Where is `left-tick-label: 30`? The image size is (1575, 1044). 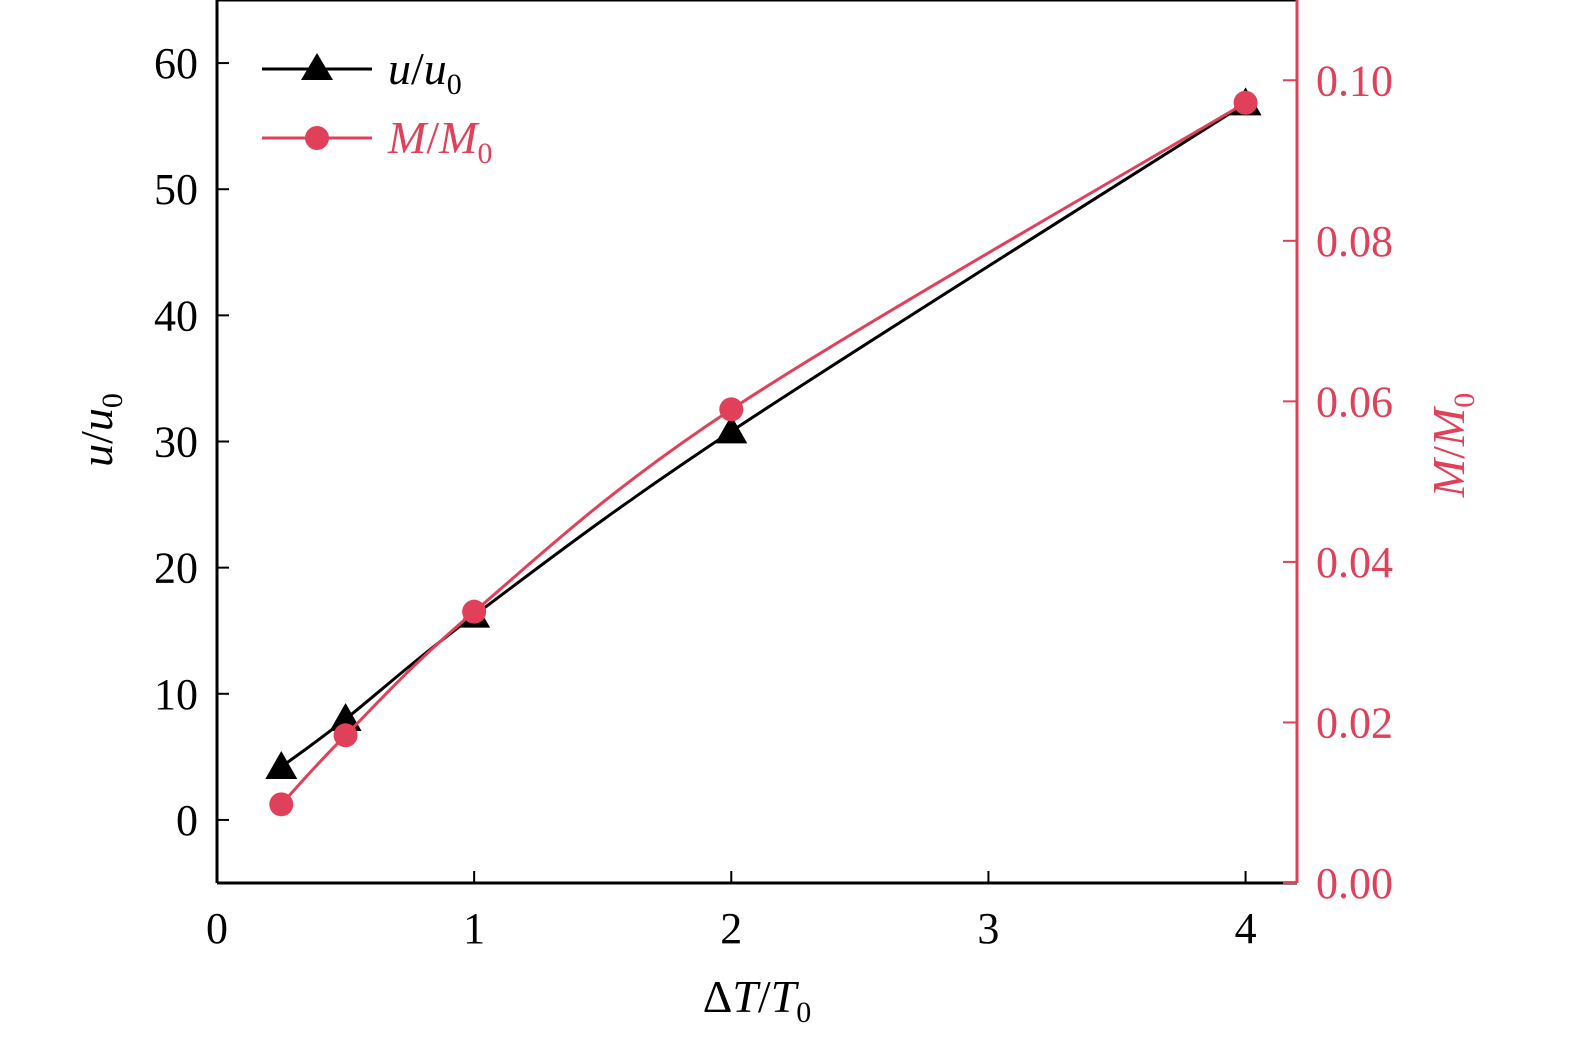
left-tick-label: 30 is located at coordinates (176, 442).